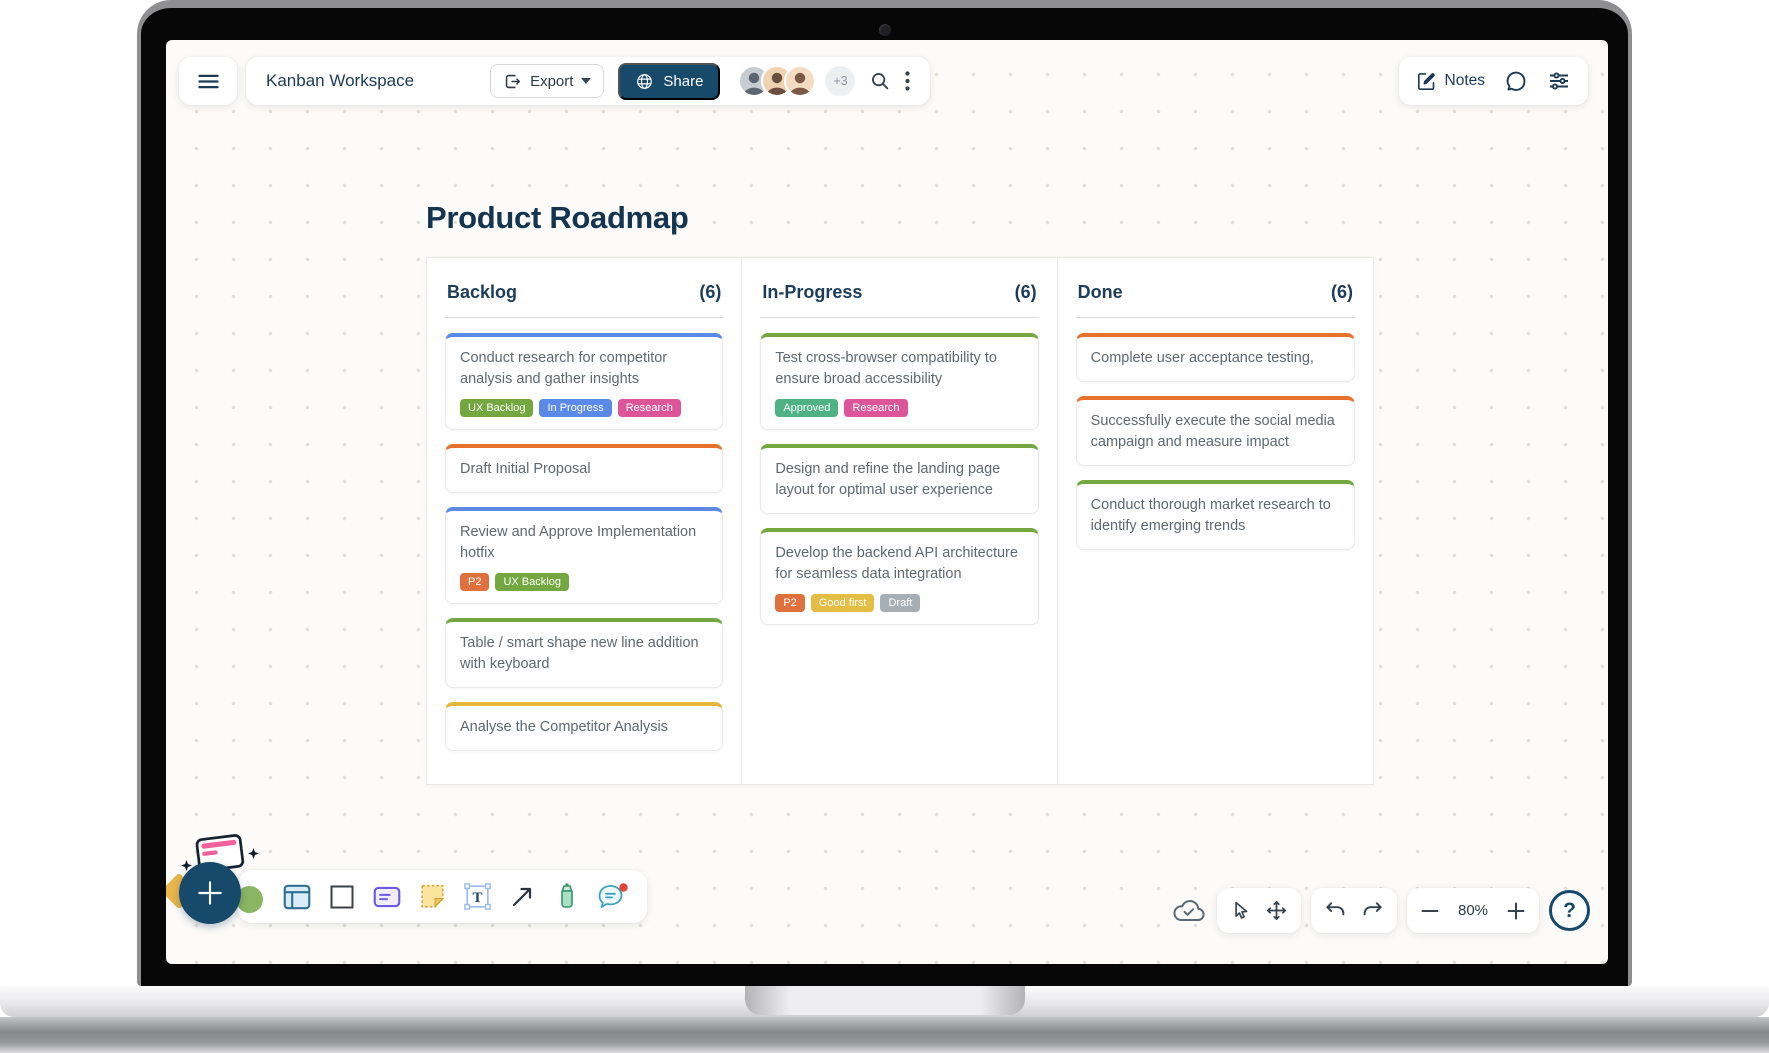  What do you see at coordinates (1240, 910) in the screenshot?
I see `select-tool-button` at bounding box center [1240, 910].